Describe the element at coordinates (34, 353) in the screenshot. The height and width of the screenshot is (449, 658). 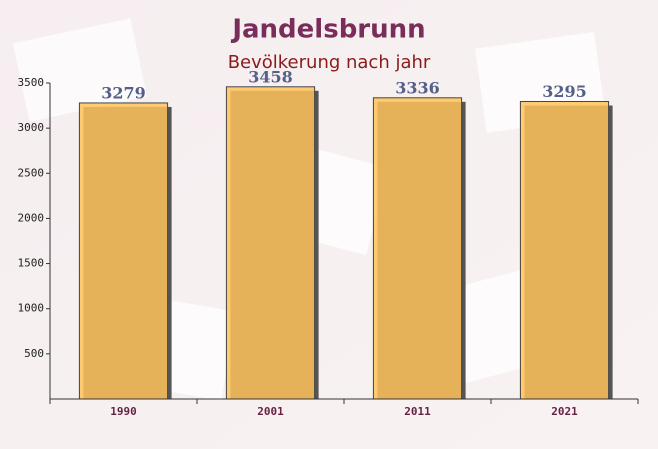
I see `y-tick-label: 500` at that location.